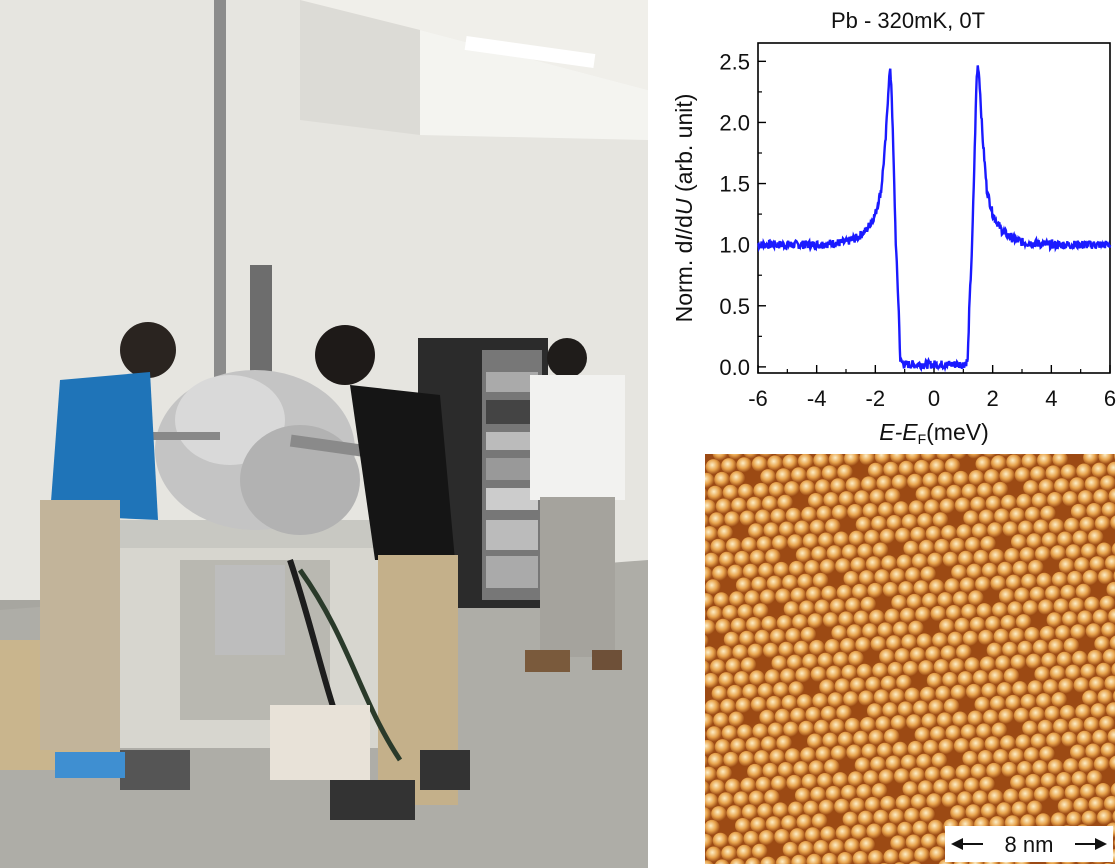 The image size is (1120, 868). Describe the element at coordinates (957, 844) in the screenshot. I see `scale-bar-left-arrow` at that location.